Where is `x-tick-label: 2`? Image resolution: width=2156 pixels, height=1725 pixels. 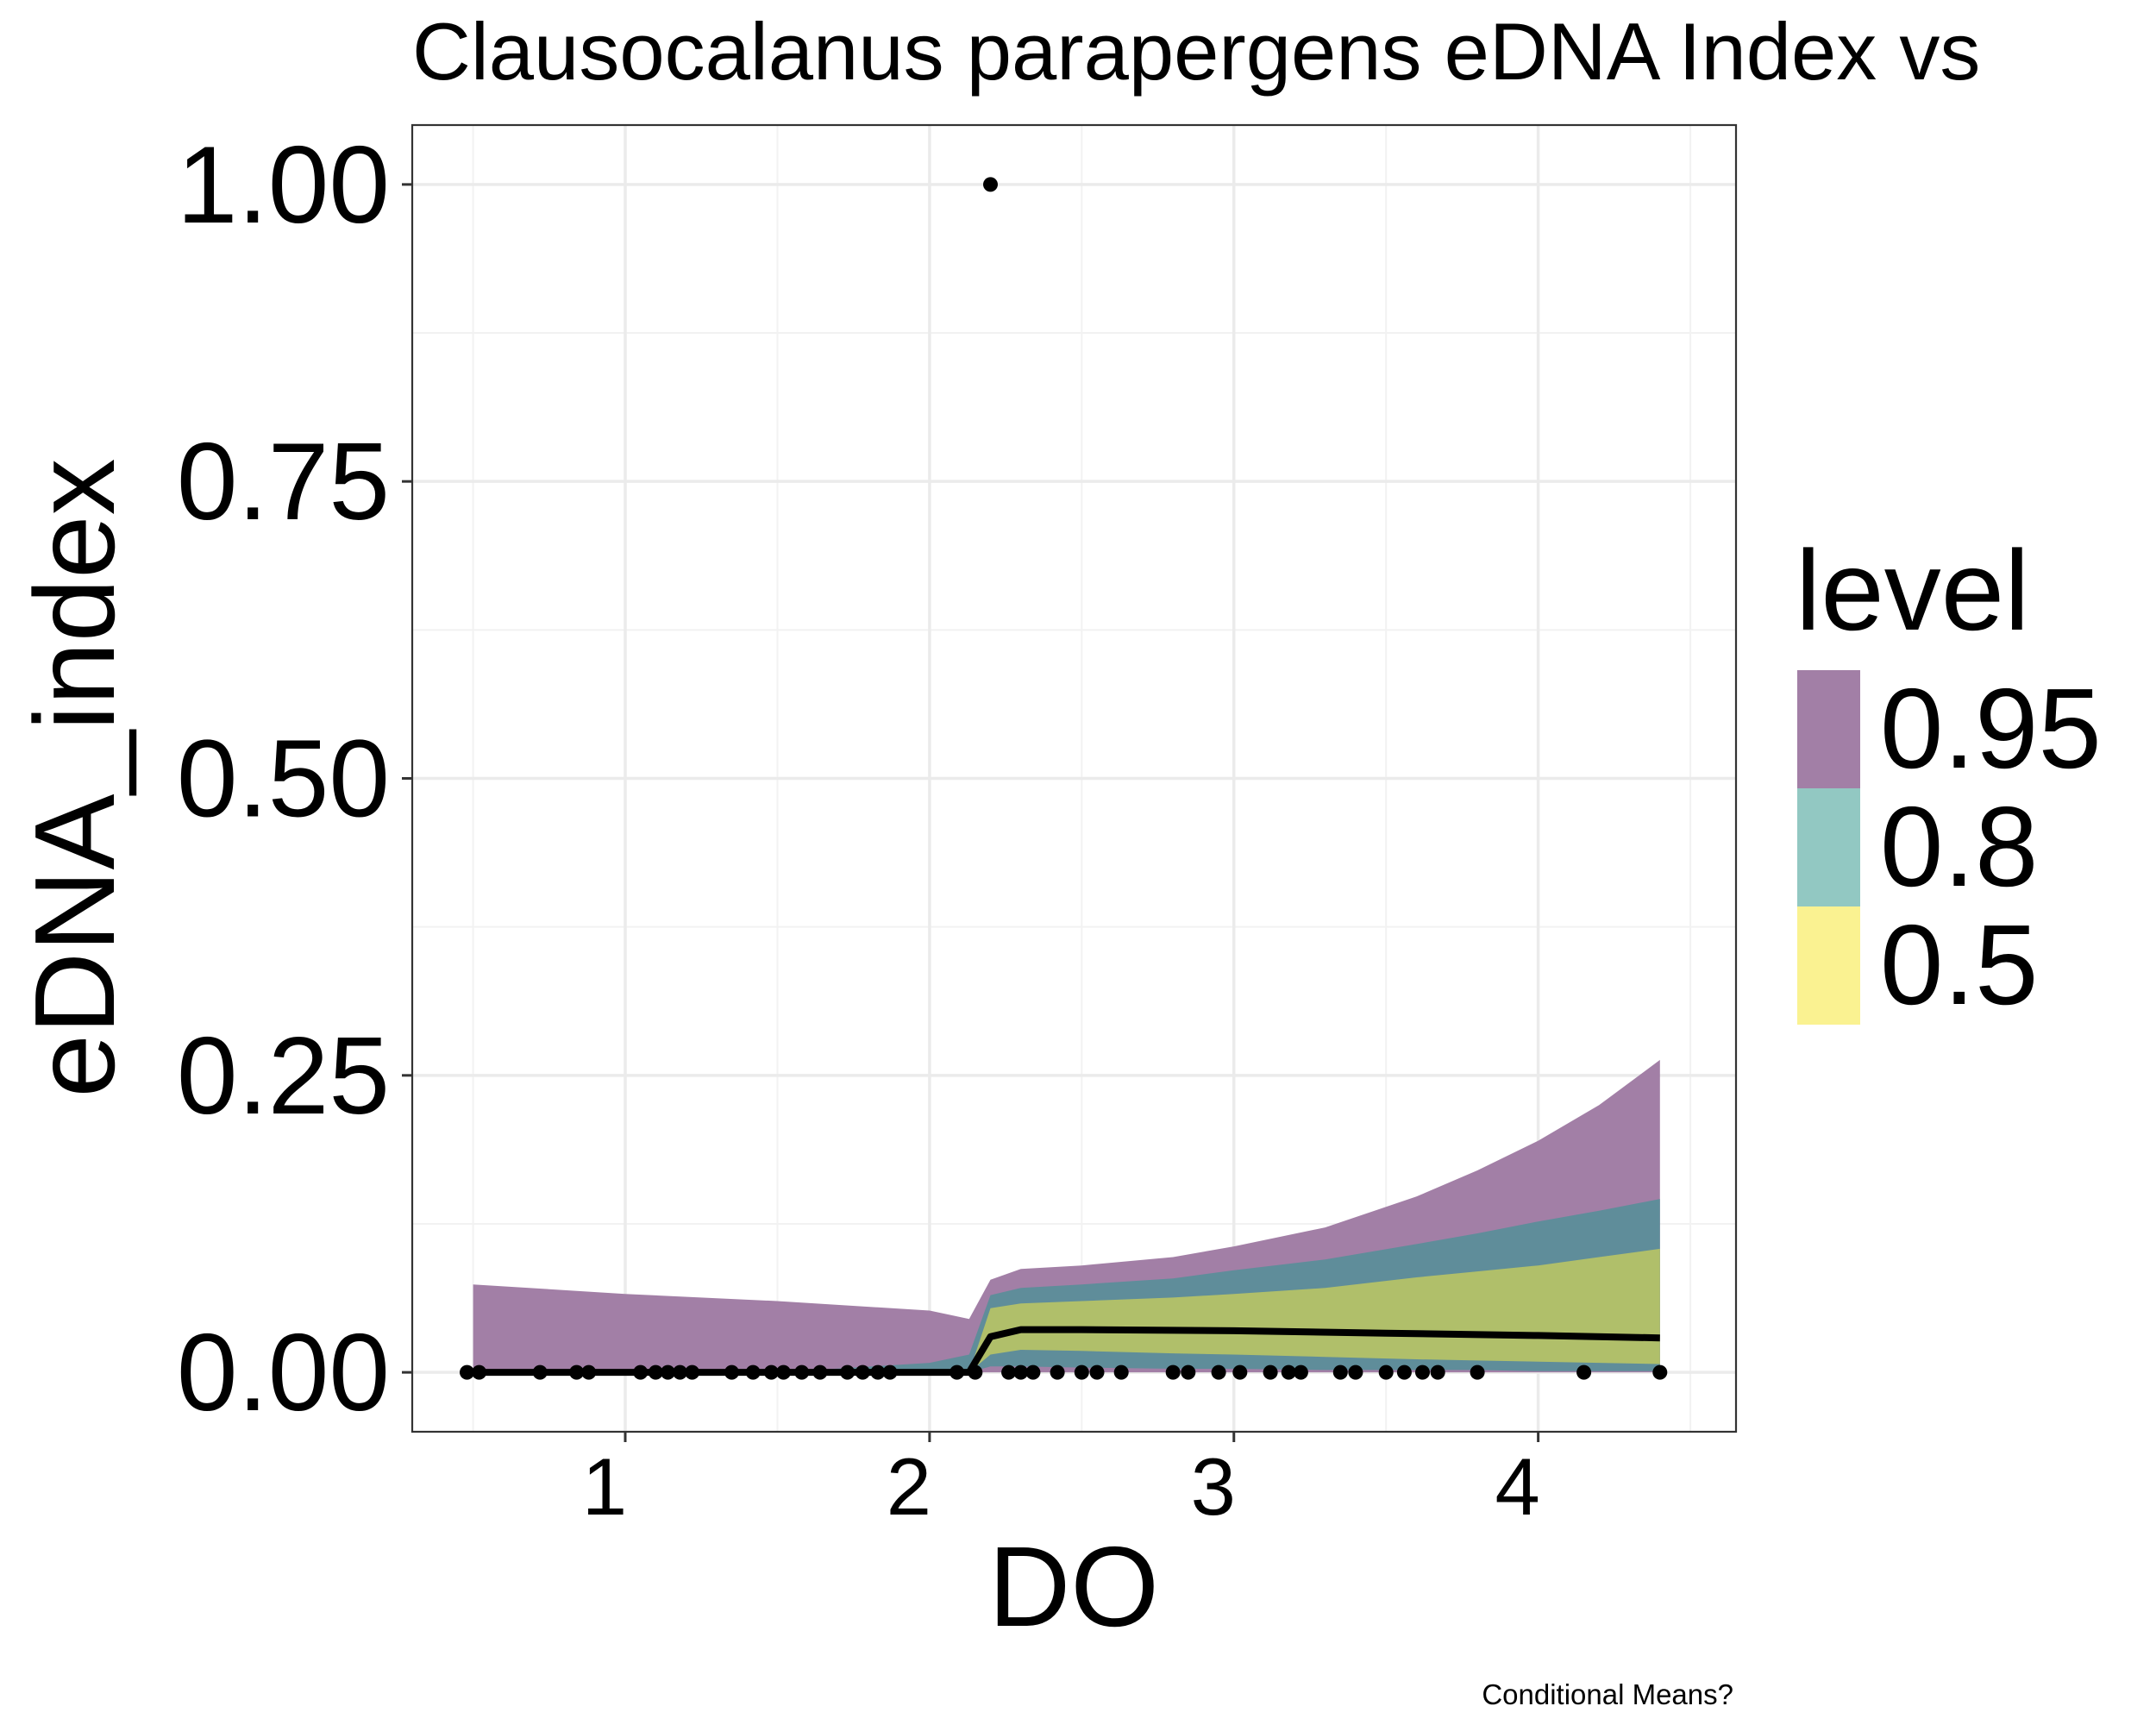
x-tick-label: 2 is located at coordinates (909, 1486).